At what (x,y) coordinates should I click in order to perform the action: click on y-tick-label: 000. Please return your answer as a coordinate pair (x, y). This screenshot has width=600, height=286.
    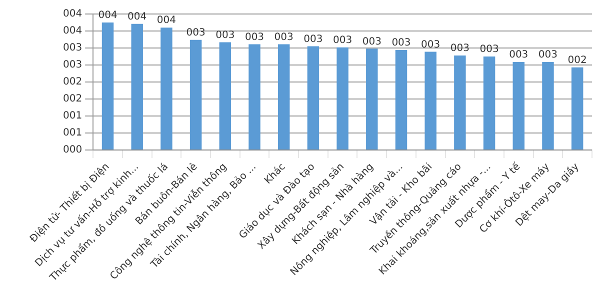
    Looking at the image, I should click on (72, 150).